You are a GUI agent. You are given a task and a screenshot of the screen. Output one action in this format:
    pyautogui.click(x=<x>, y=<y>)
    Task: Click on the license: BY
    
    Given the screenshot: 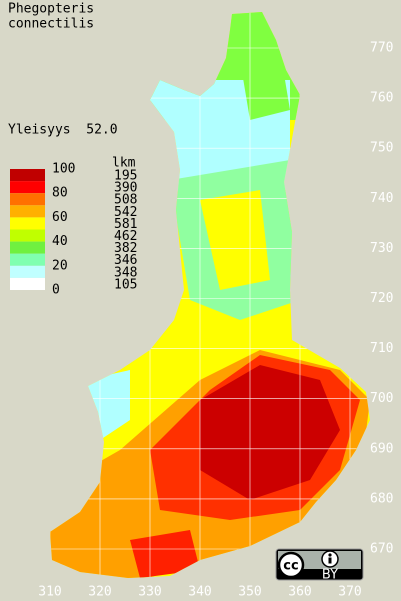 What is the action you would take?
    pyautogui.click(x=330, y=575)
    